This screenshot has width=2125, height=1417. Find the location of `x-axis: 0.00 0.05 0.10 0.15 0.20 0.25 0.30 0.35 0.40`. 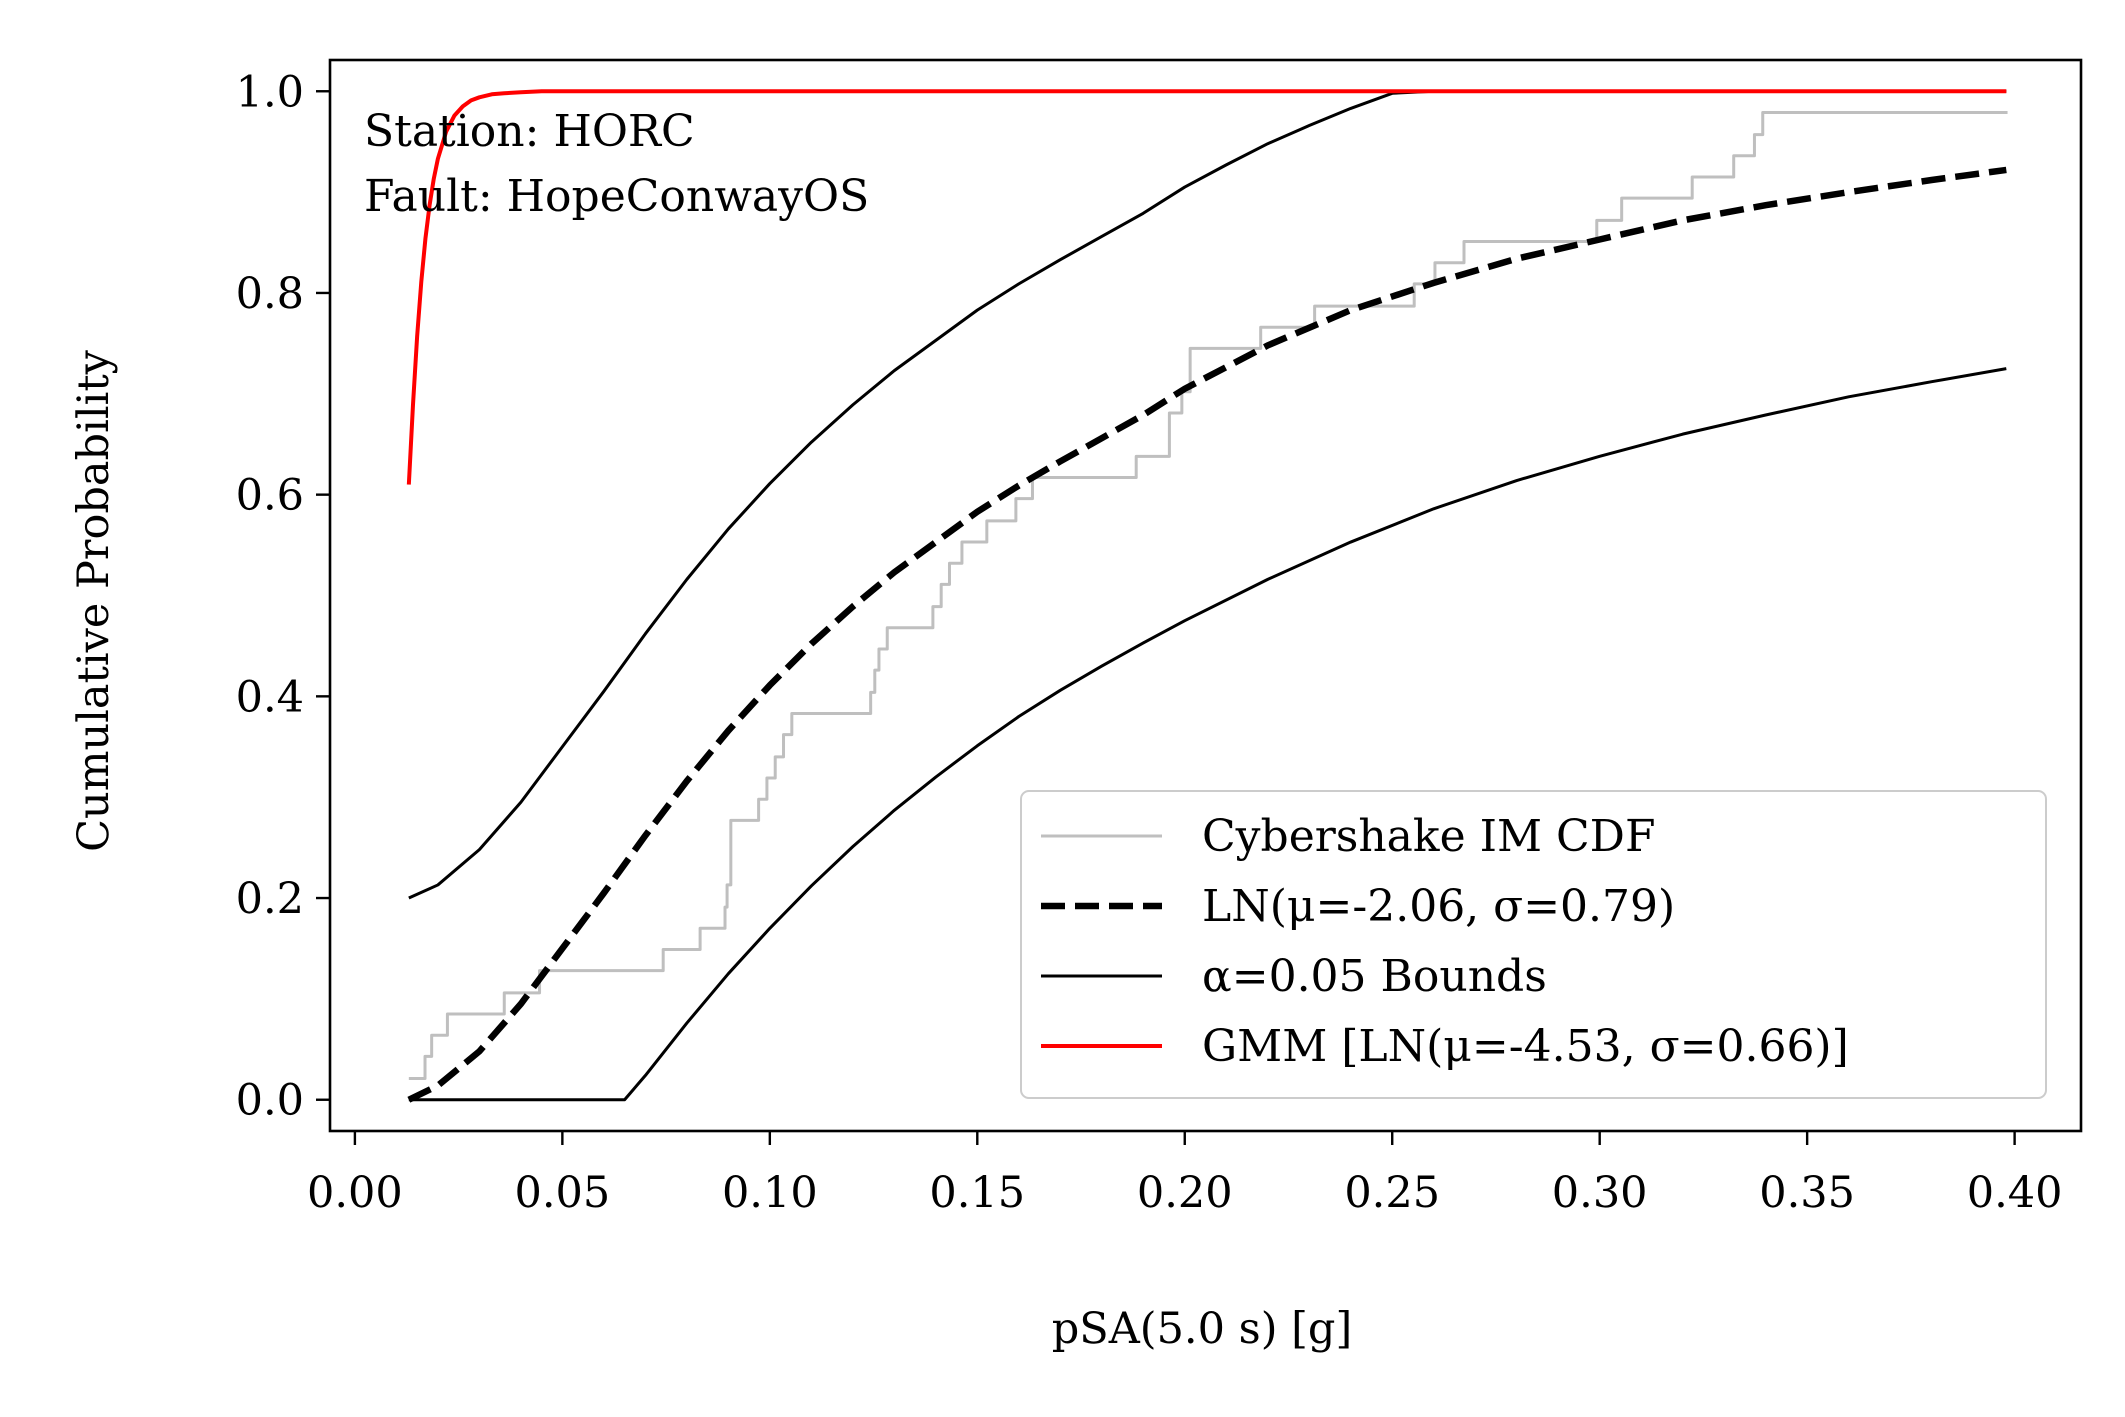

x-axis: 0.00 0.05 0.10 0.15 0.20 0.25 0.30 0.35 0.40 is located at coordinates (1184, 1174).